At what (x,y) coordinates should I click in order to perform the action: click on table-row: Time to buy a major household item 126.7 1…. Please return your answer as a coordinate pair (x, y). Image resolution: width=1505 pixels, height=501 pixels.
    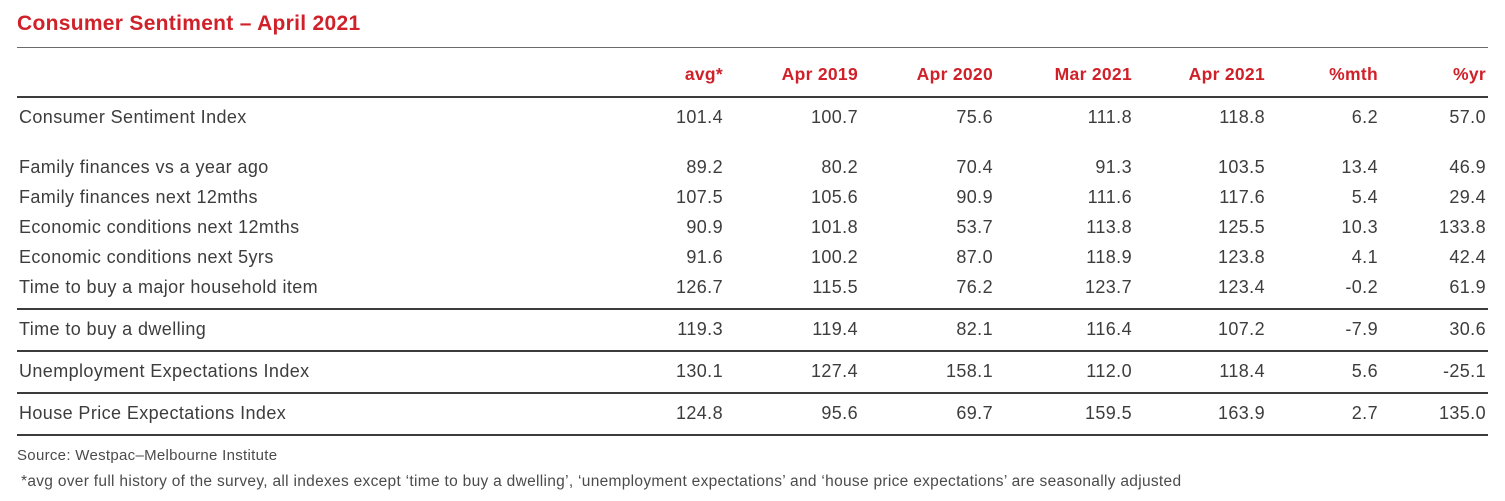
    Looking at the image, I should click on (752, 291).